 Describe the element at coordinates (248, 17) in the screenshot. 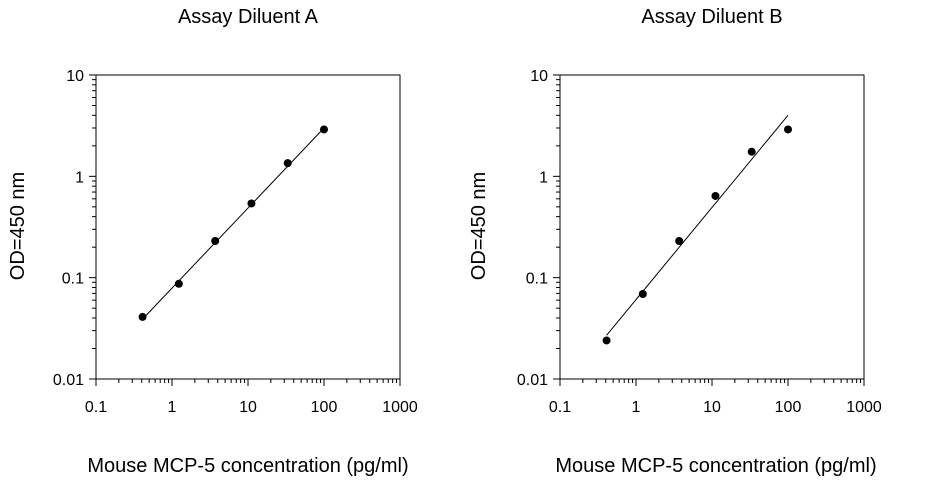

I see `chart-title: Assay Diluent A` at that location.